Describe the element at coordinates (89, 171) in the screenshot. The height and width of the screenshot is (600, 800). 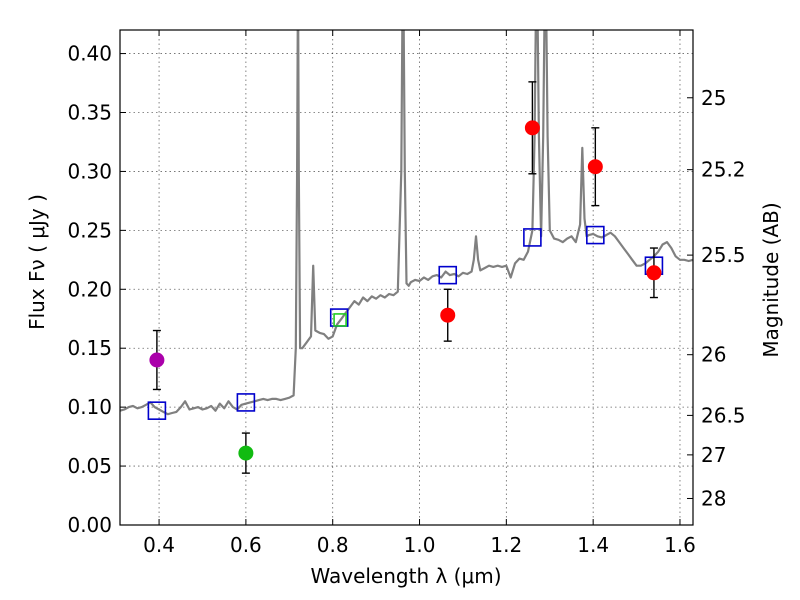
I see `y-tick-label: 0.30` at that location.